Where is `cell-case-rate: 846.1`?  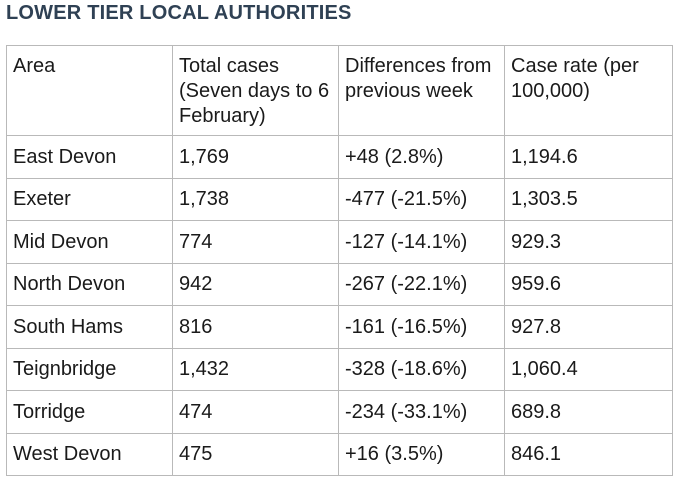 cell-case-rate: 846.1 is located at coordinates (588, 454).